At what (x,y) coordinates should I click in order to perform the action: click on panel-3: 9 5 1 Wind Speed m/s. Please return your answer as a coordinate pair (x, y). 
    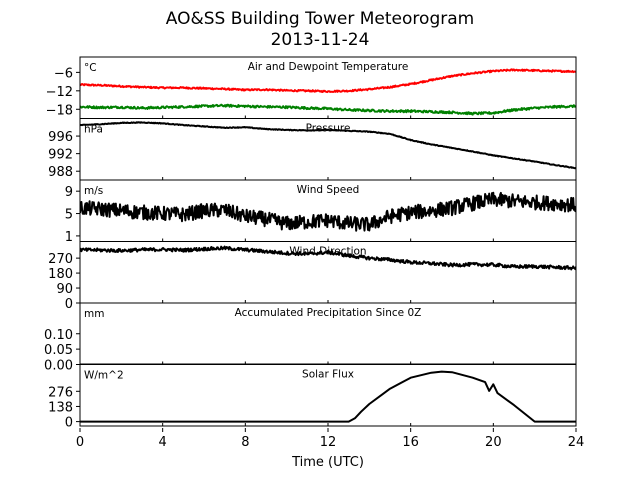
    Looking at the image, I should click on (321, 212).